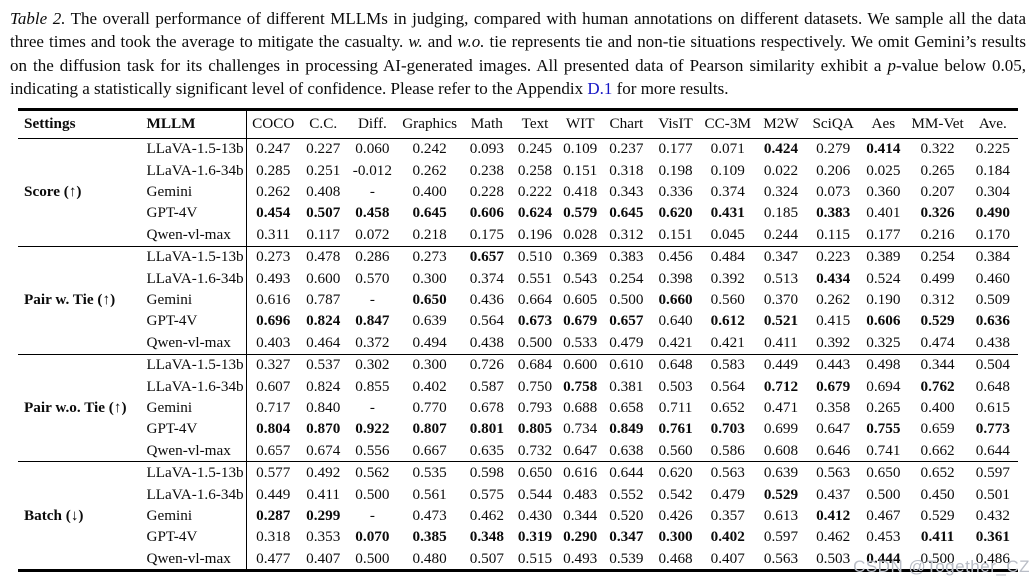  What do you see at coordinates (675, 386) in the screenshot?
I see `value-cell: 0.503` at bounding box center [675, 386].